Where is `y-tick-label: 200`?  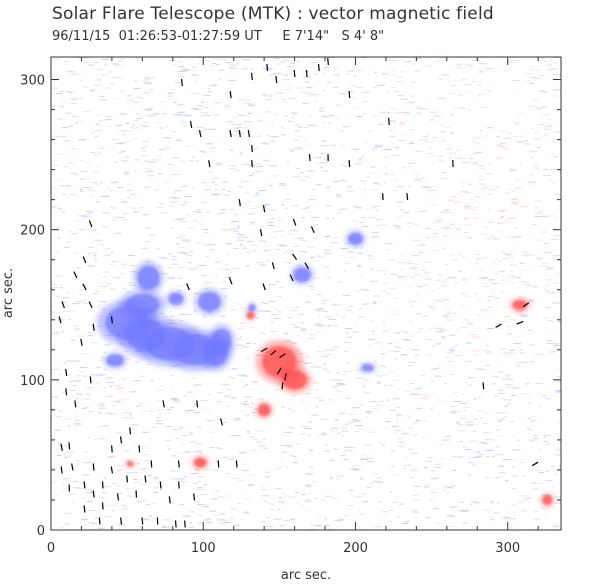
y-tick-label: 200 is located at coordinates (32, 231).